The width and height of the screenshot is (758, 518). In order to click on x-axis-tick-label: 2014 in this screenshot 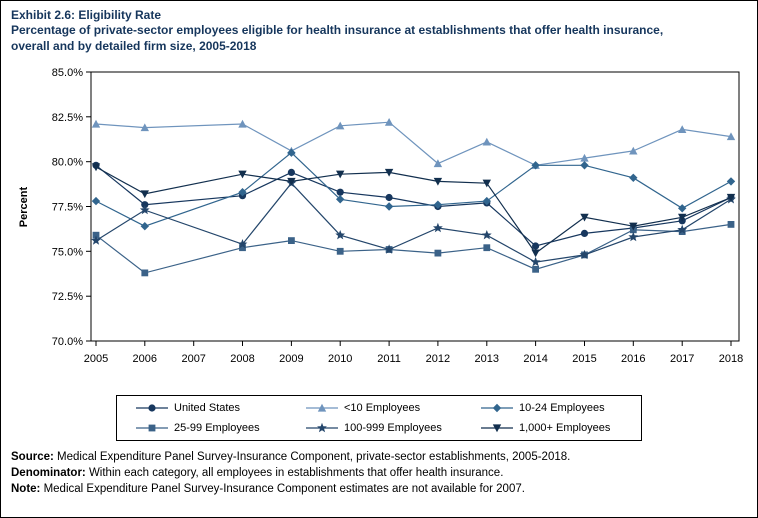, I will do `click(535, 359)`.